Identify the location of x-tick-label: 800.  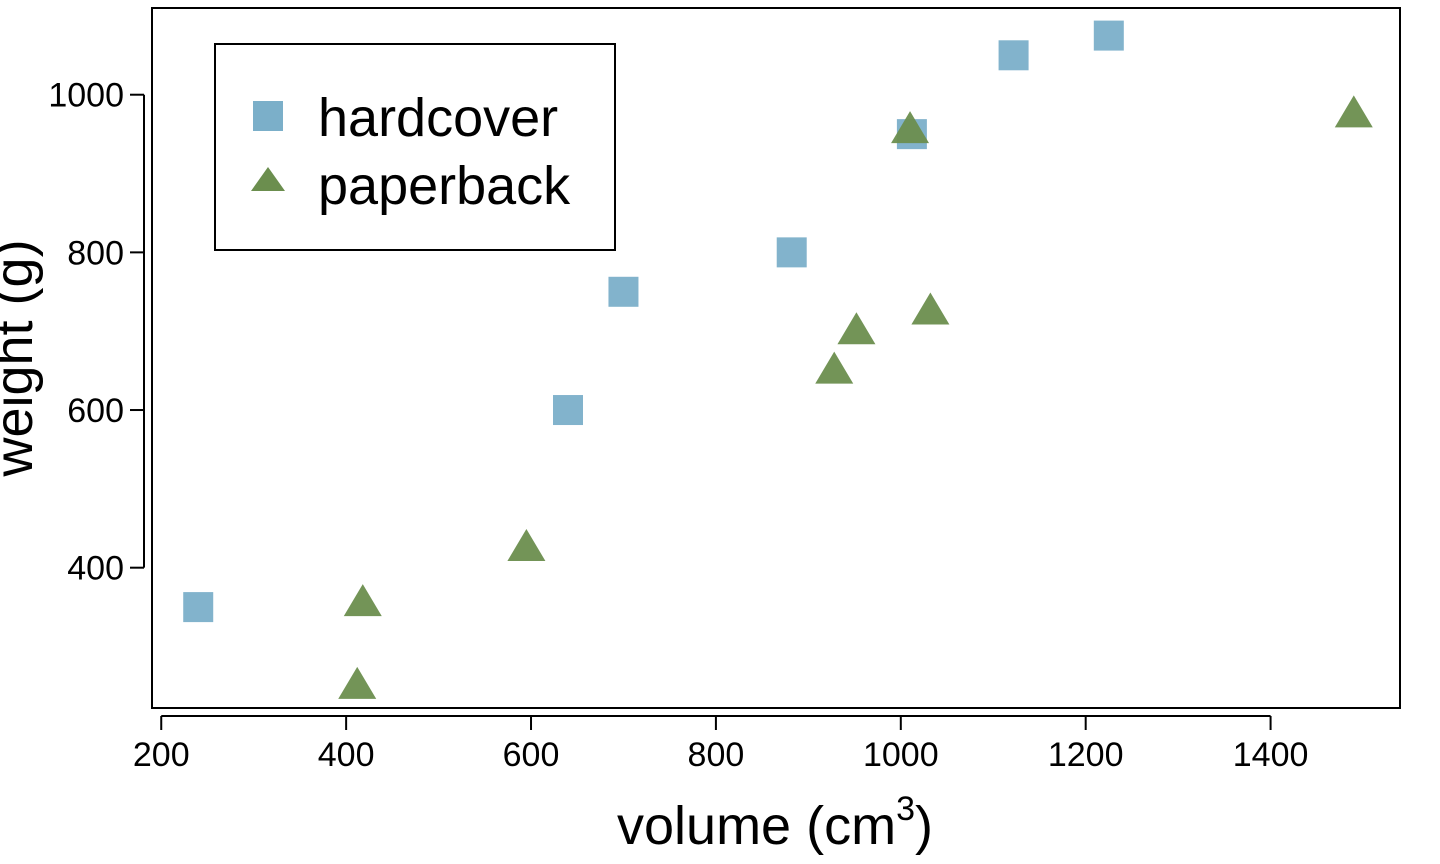
(716, 755).